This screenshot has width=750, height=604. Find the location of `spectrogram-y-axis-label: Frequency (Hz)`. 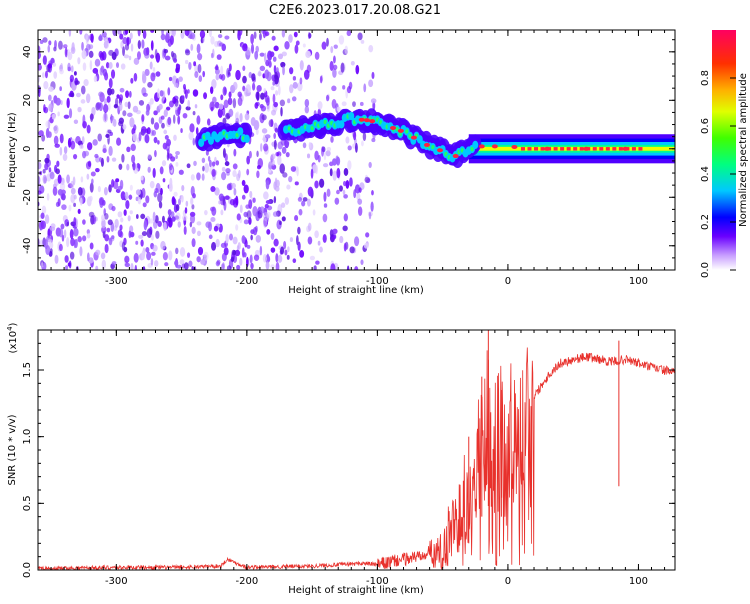

spectrogram-y-axis-label: Frequency (Hz) is located at coordinates (12, 150).